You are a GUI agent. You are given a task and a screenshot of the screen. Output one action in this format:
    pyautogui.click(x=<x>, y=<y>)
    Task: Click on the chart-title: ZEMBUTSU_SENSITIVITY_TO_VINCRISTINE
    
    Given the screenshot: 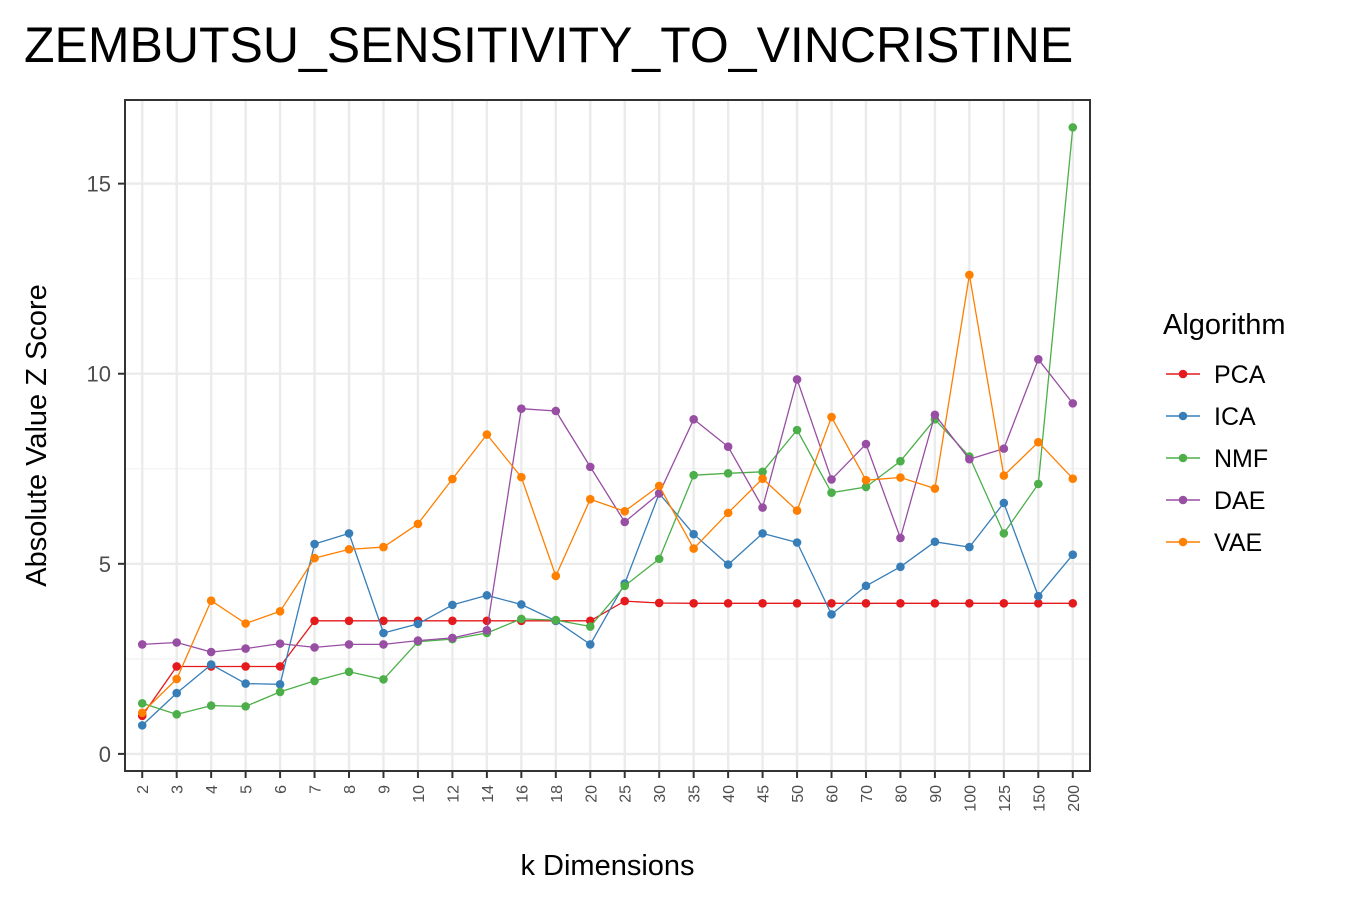 What is the action you would take?
    pyautogui.click(x=548, y=45)
    